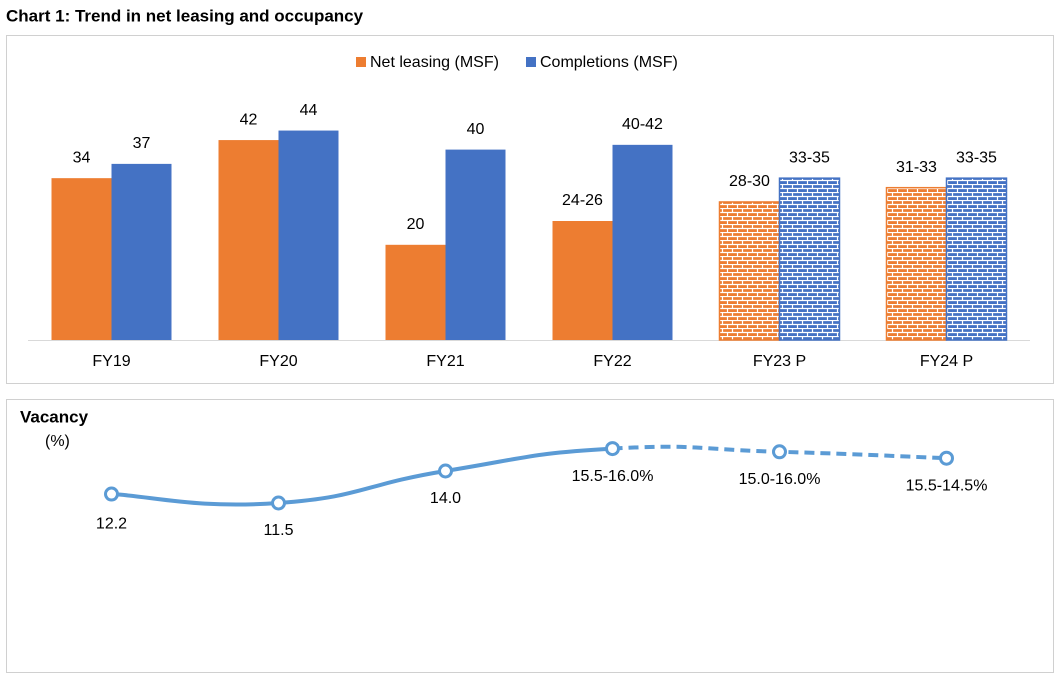  Describe the element at coordinates (142, 143) in the screenshot. I see `data-label: 37` at that location.